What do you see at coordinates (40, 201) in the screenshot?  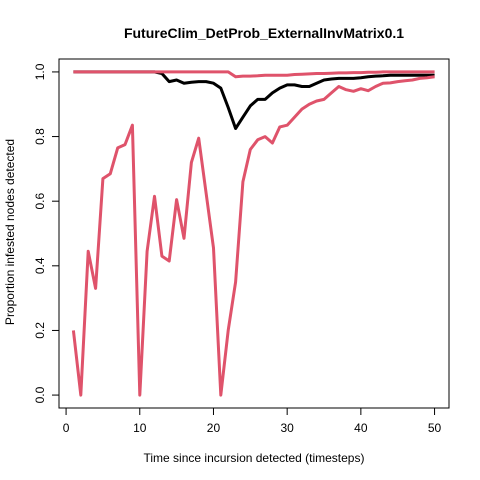 I see `y-tick-label: 0.6` at bounding box center [40, 201].